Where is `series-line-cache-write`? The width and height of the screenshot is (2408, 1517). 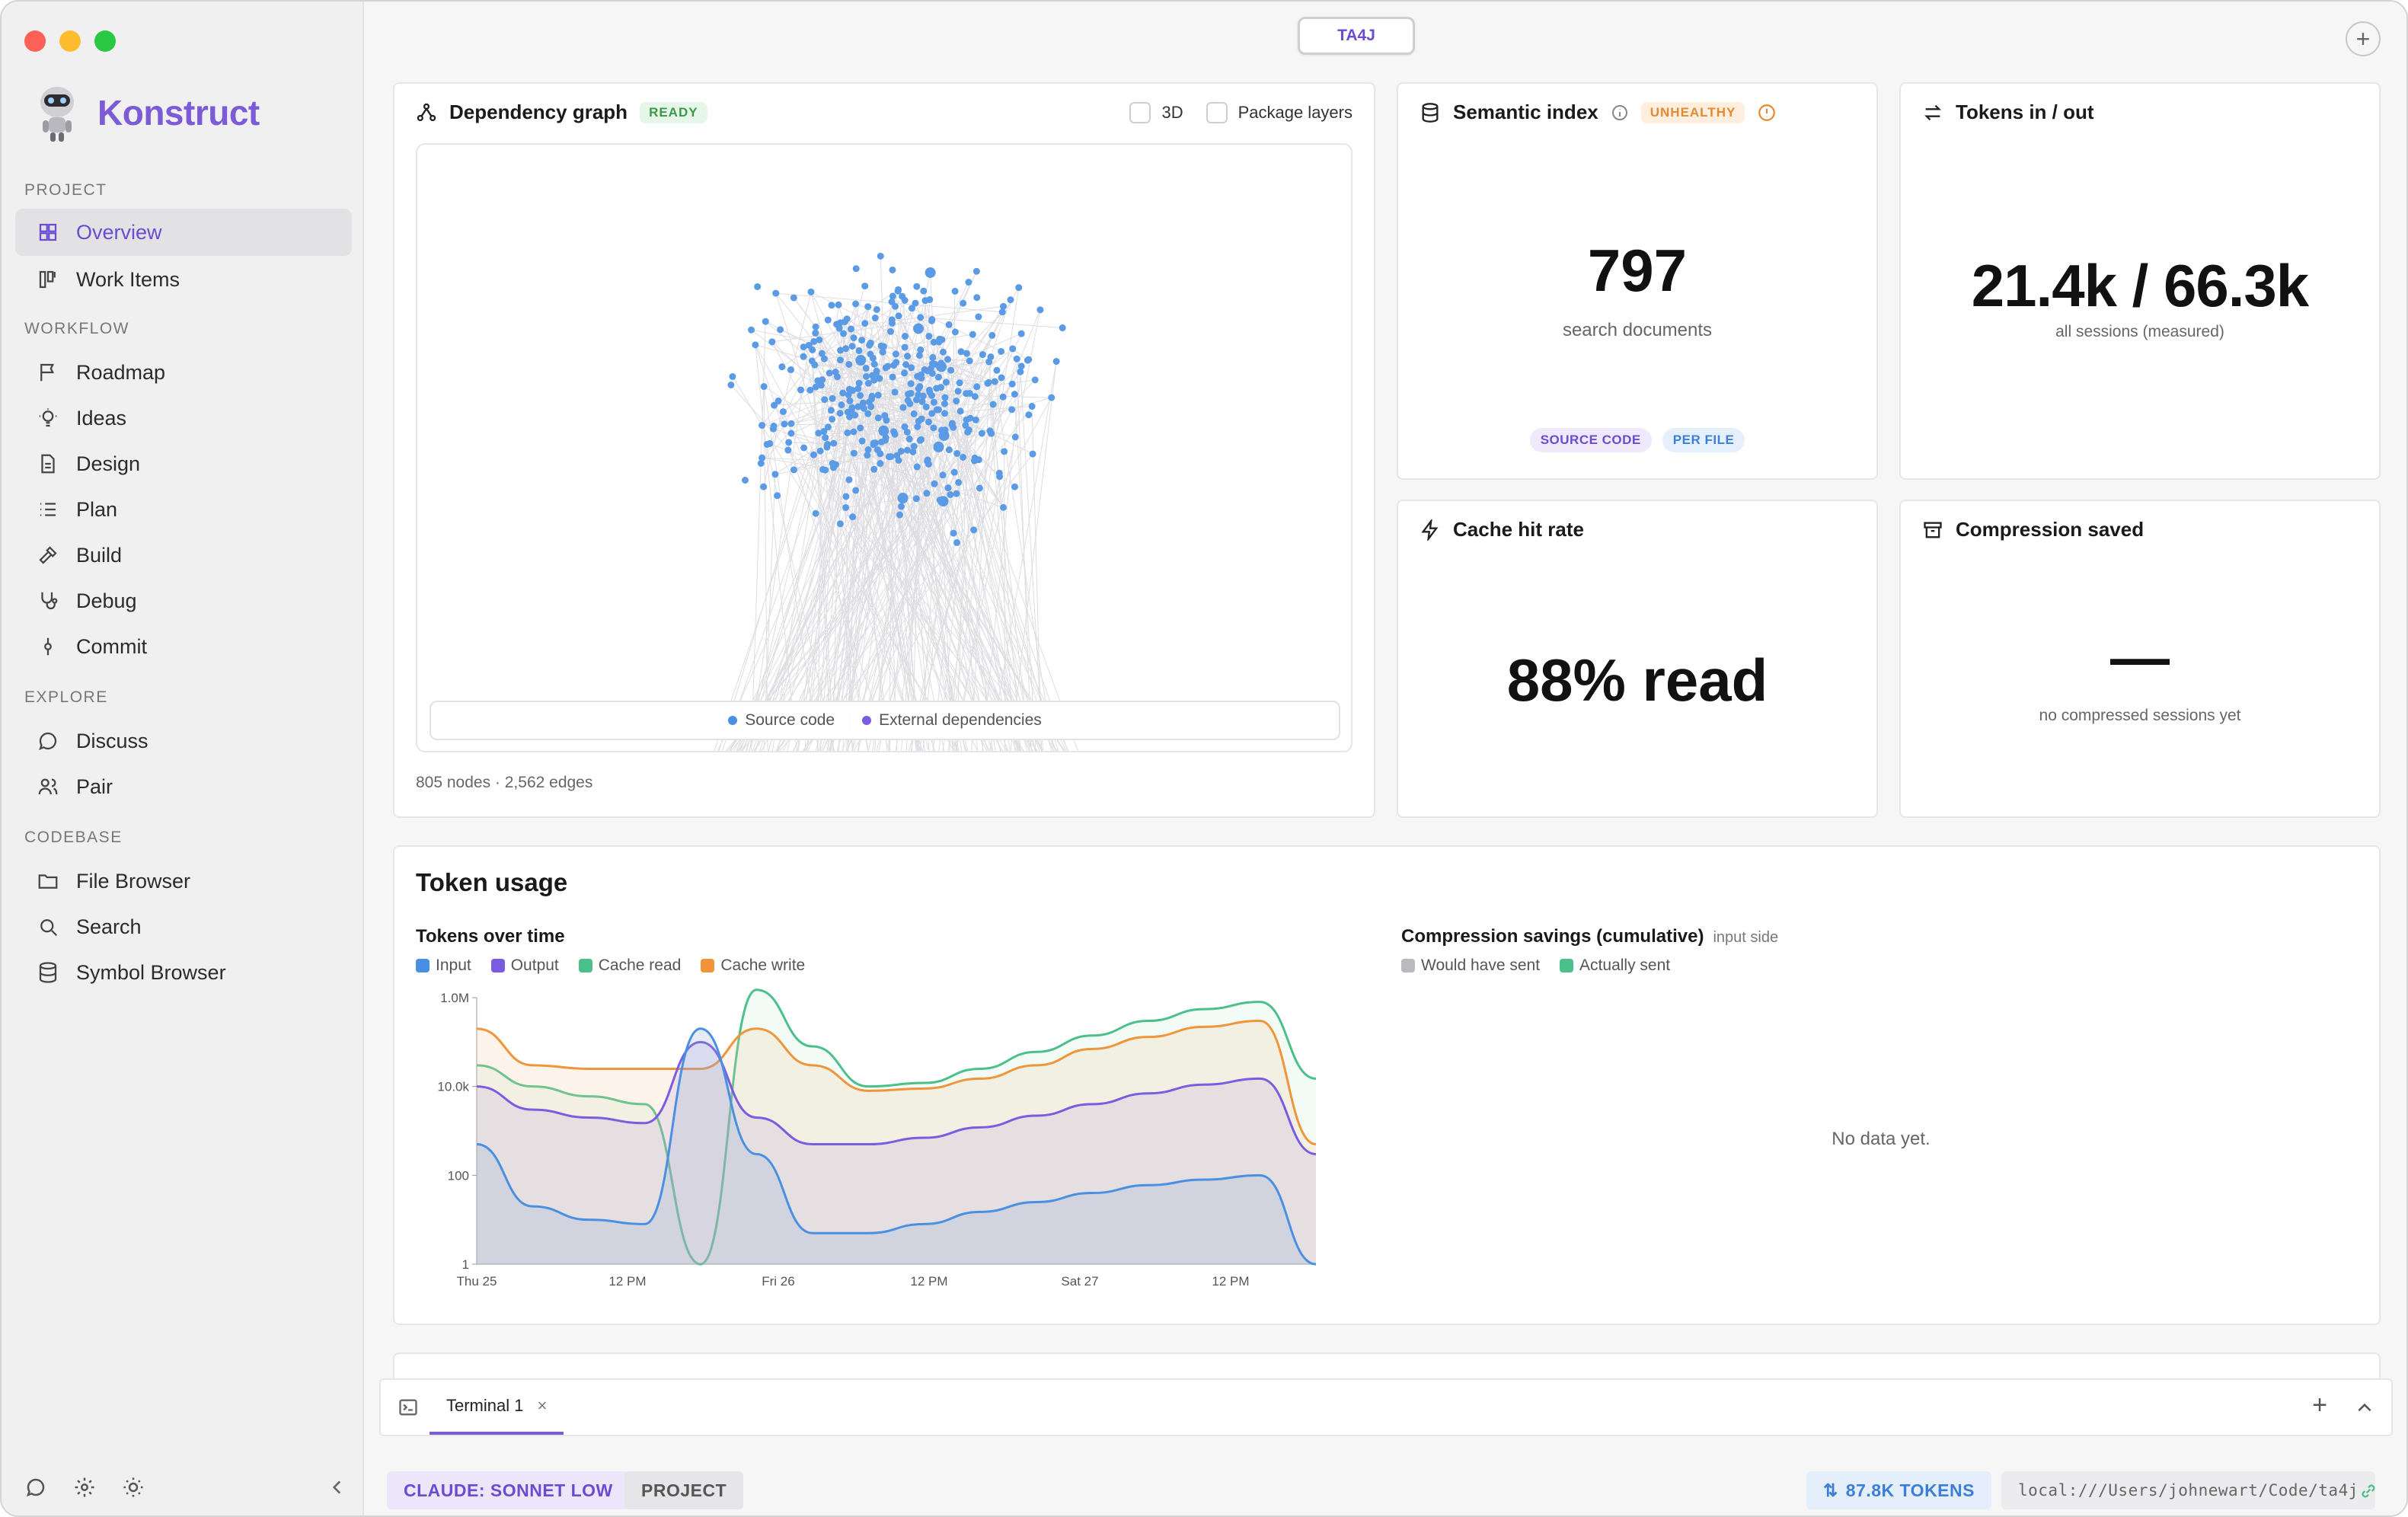 series-line-cache-write is located at coordinates (896, 1083).